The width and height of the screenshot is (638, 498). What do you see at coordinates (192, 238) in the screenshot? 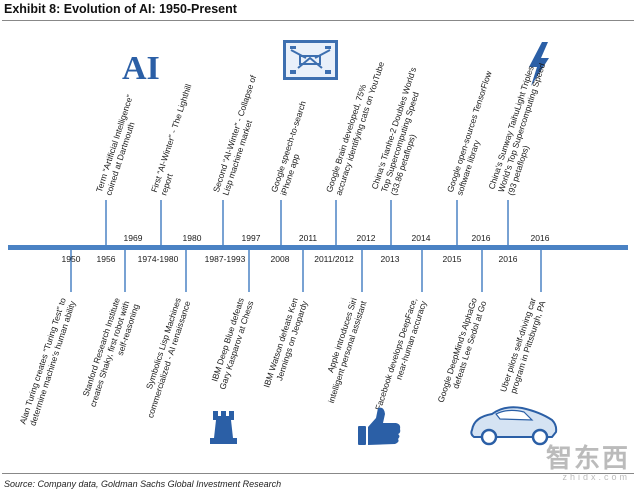
I see `event-year: 1980` at bounding box center [192, 238].